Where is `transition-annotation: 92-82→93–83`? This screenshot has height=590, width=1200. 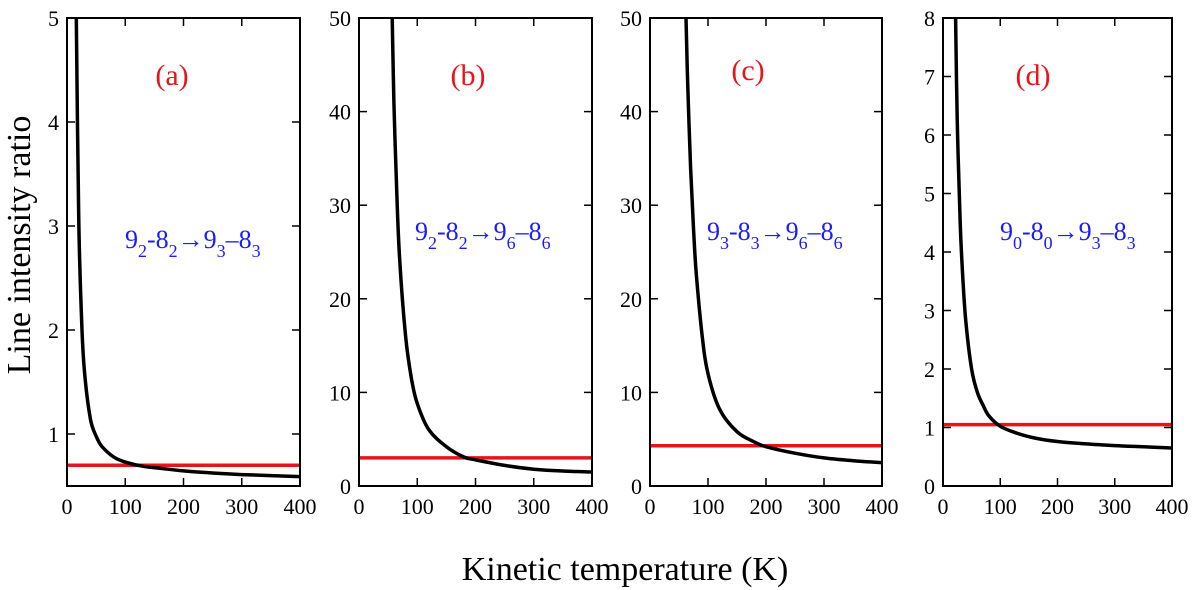 transition-annotation: 92-82→93–83 is located at coordinates (193, 243).